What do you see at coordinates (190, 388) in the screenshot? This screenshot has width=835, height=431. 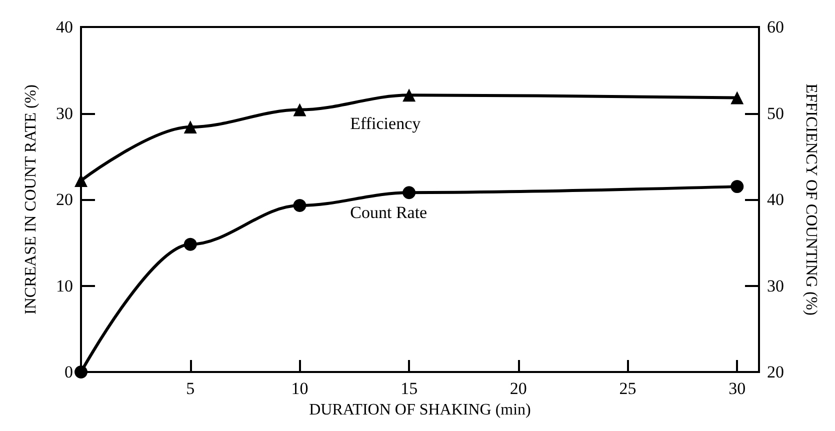 I see `x-tick-label: 5` at bounding box center [190, 388].